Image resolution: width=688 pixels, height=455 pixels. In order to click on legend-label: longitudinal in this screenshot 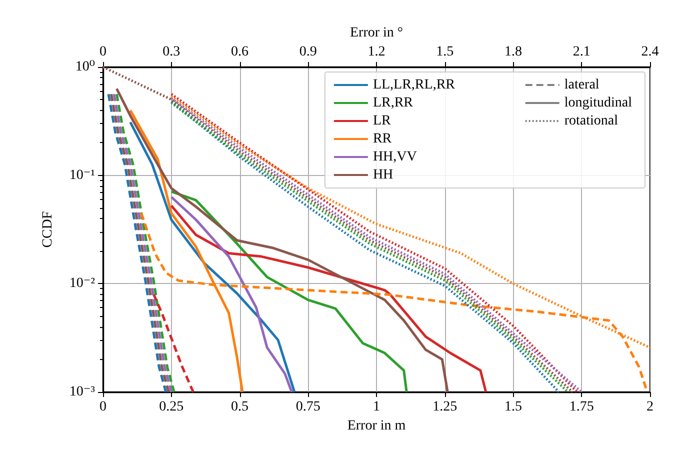, I will do `click(598, 103)`.